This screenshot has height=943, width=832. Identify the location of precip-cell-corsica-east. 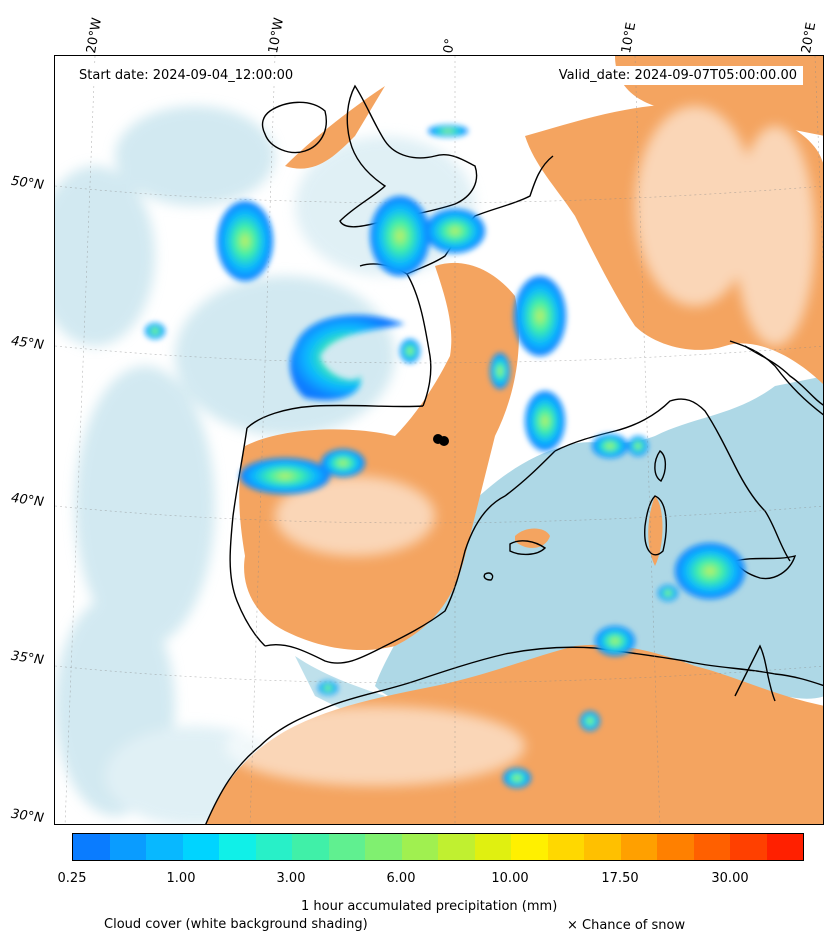
(610, 446).